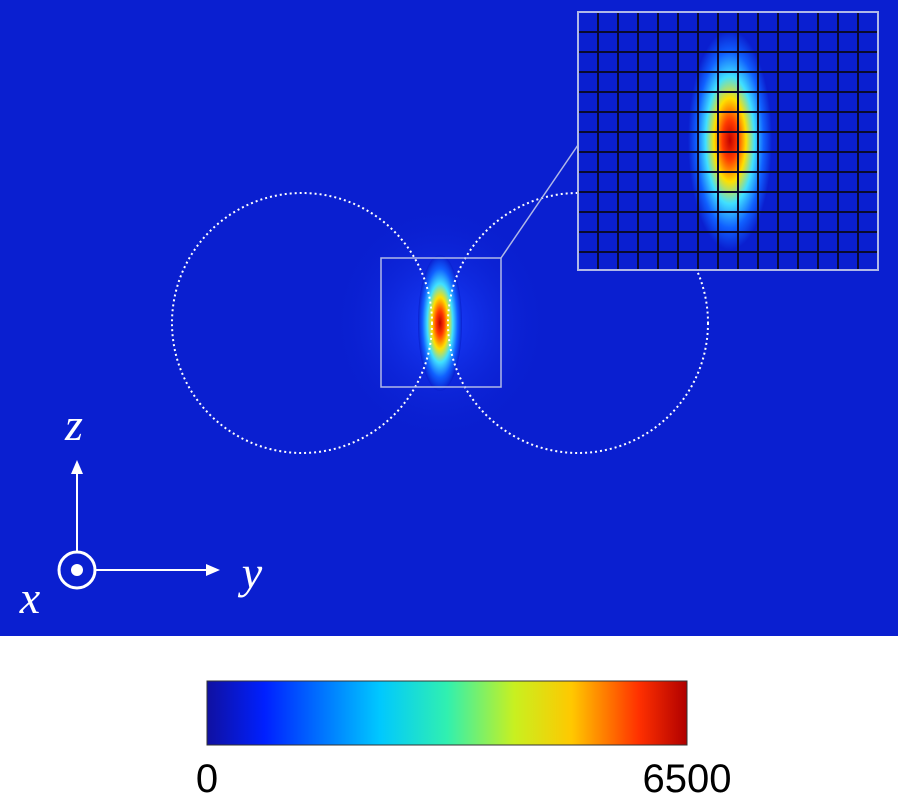  What do you see at coordinates (447, 713) in the screenshot?
I see `colorbar-gradient` at bounding box center [447, 713].